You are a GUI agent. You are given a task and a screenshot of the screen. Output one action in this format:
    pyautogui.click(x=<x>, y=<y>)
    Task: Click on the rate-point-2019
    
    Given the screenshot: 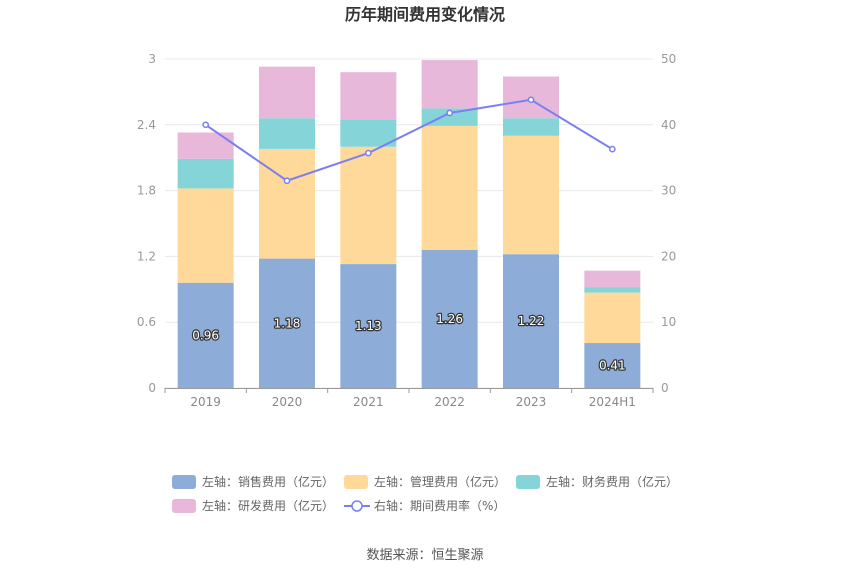 What is the action you would take?
    pyautogui.click(x=206, y=125)
    